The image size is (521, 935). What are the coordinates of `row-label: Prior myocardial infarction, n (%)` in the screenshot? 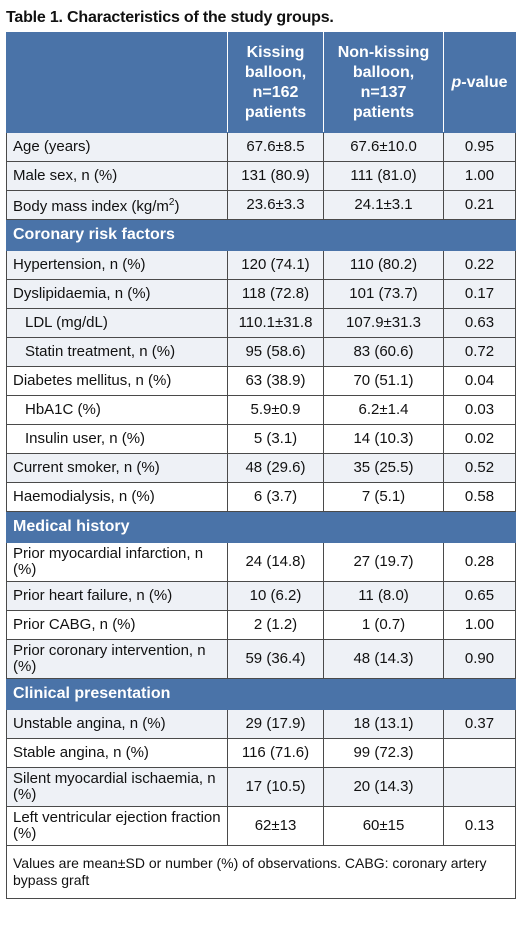 It's located at (117, 562).